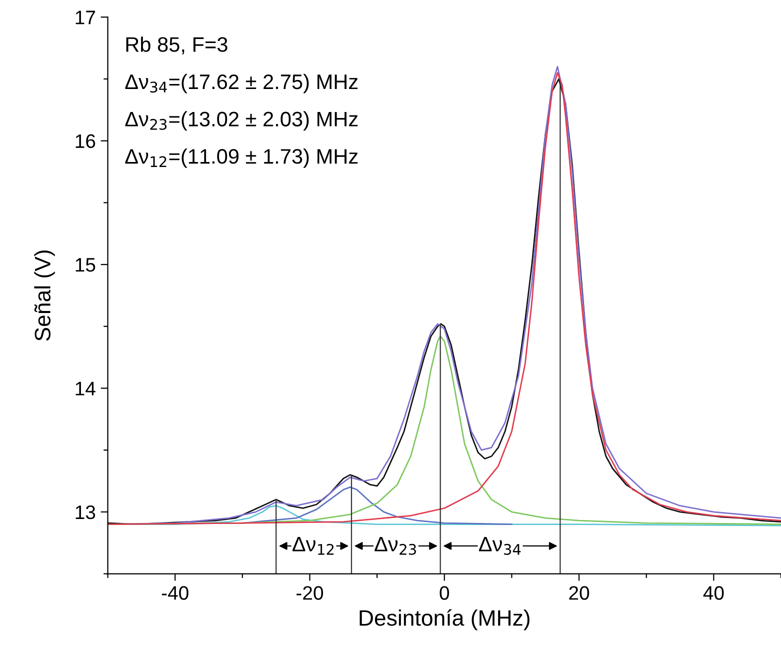 The width and height of the screenshot is (781, 658). I want to click on annotation: Δν$_{34}$=(17.62 ± 2.75) MHz, so click(241, 84).